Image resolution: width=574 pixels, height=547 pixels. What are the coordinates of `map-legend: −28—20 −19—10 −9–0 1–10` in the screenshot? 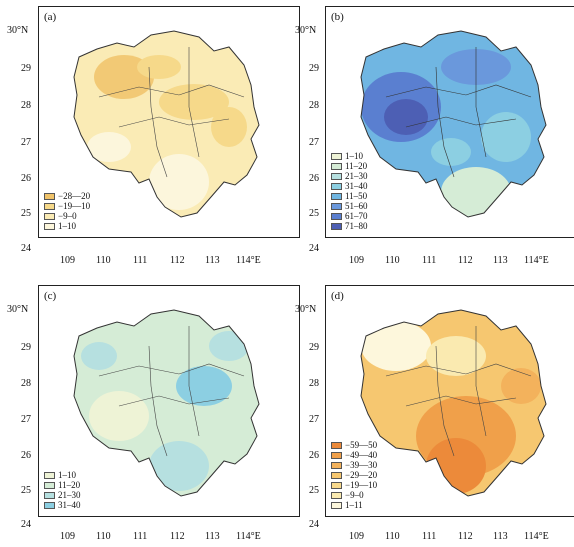 It's located at (67, 211).